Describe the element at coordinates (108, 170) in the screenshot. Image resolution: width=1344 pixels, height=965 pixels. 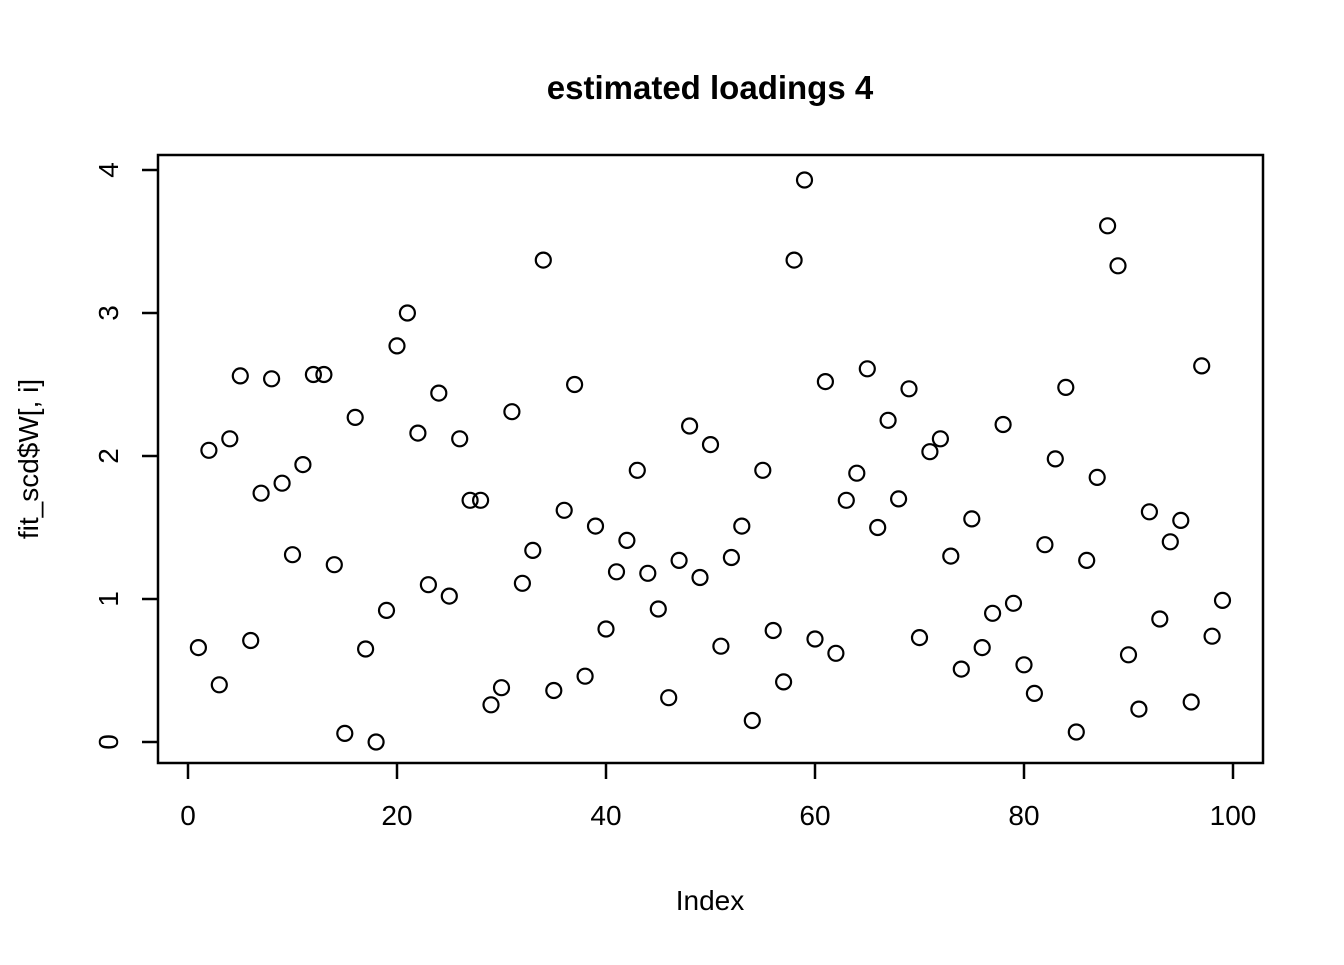
I see `y-tick-label: 4` at that location.